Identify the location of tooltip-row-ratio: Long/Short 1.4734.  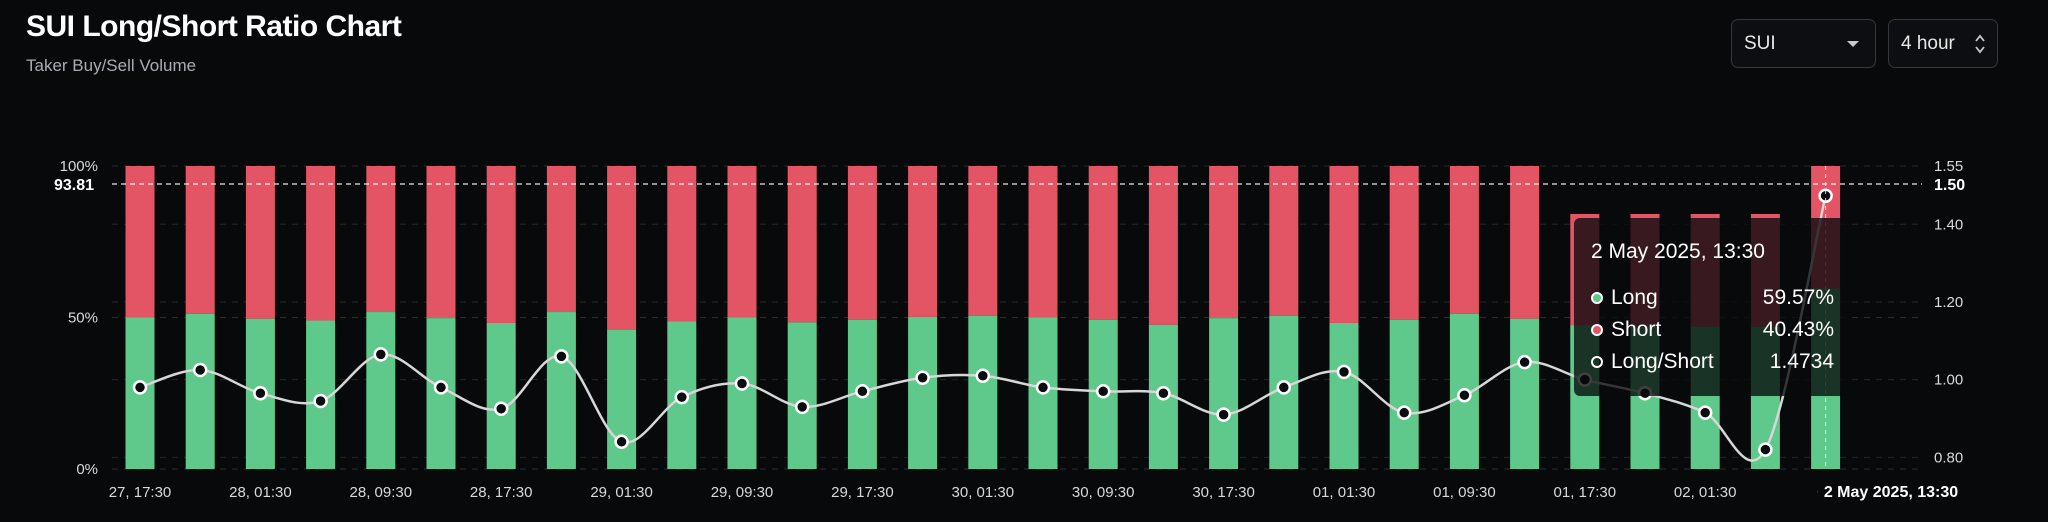
(1712, 362).